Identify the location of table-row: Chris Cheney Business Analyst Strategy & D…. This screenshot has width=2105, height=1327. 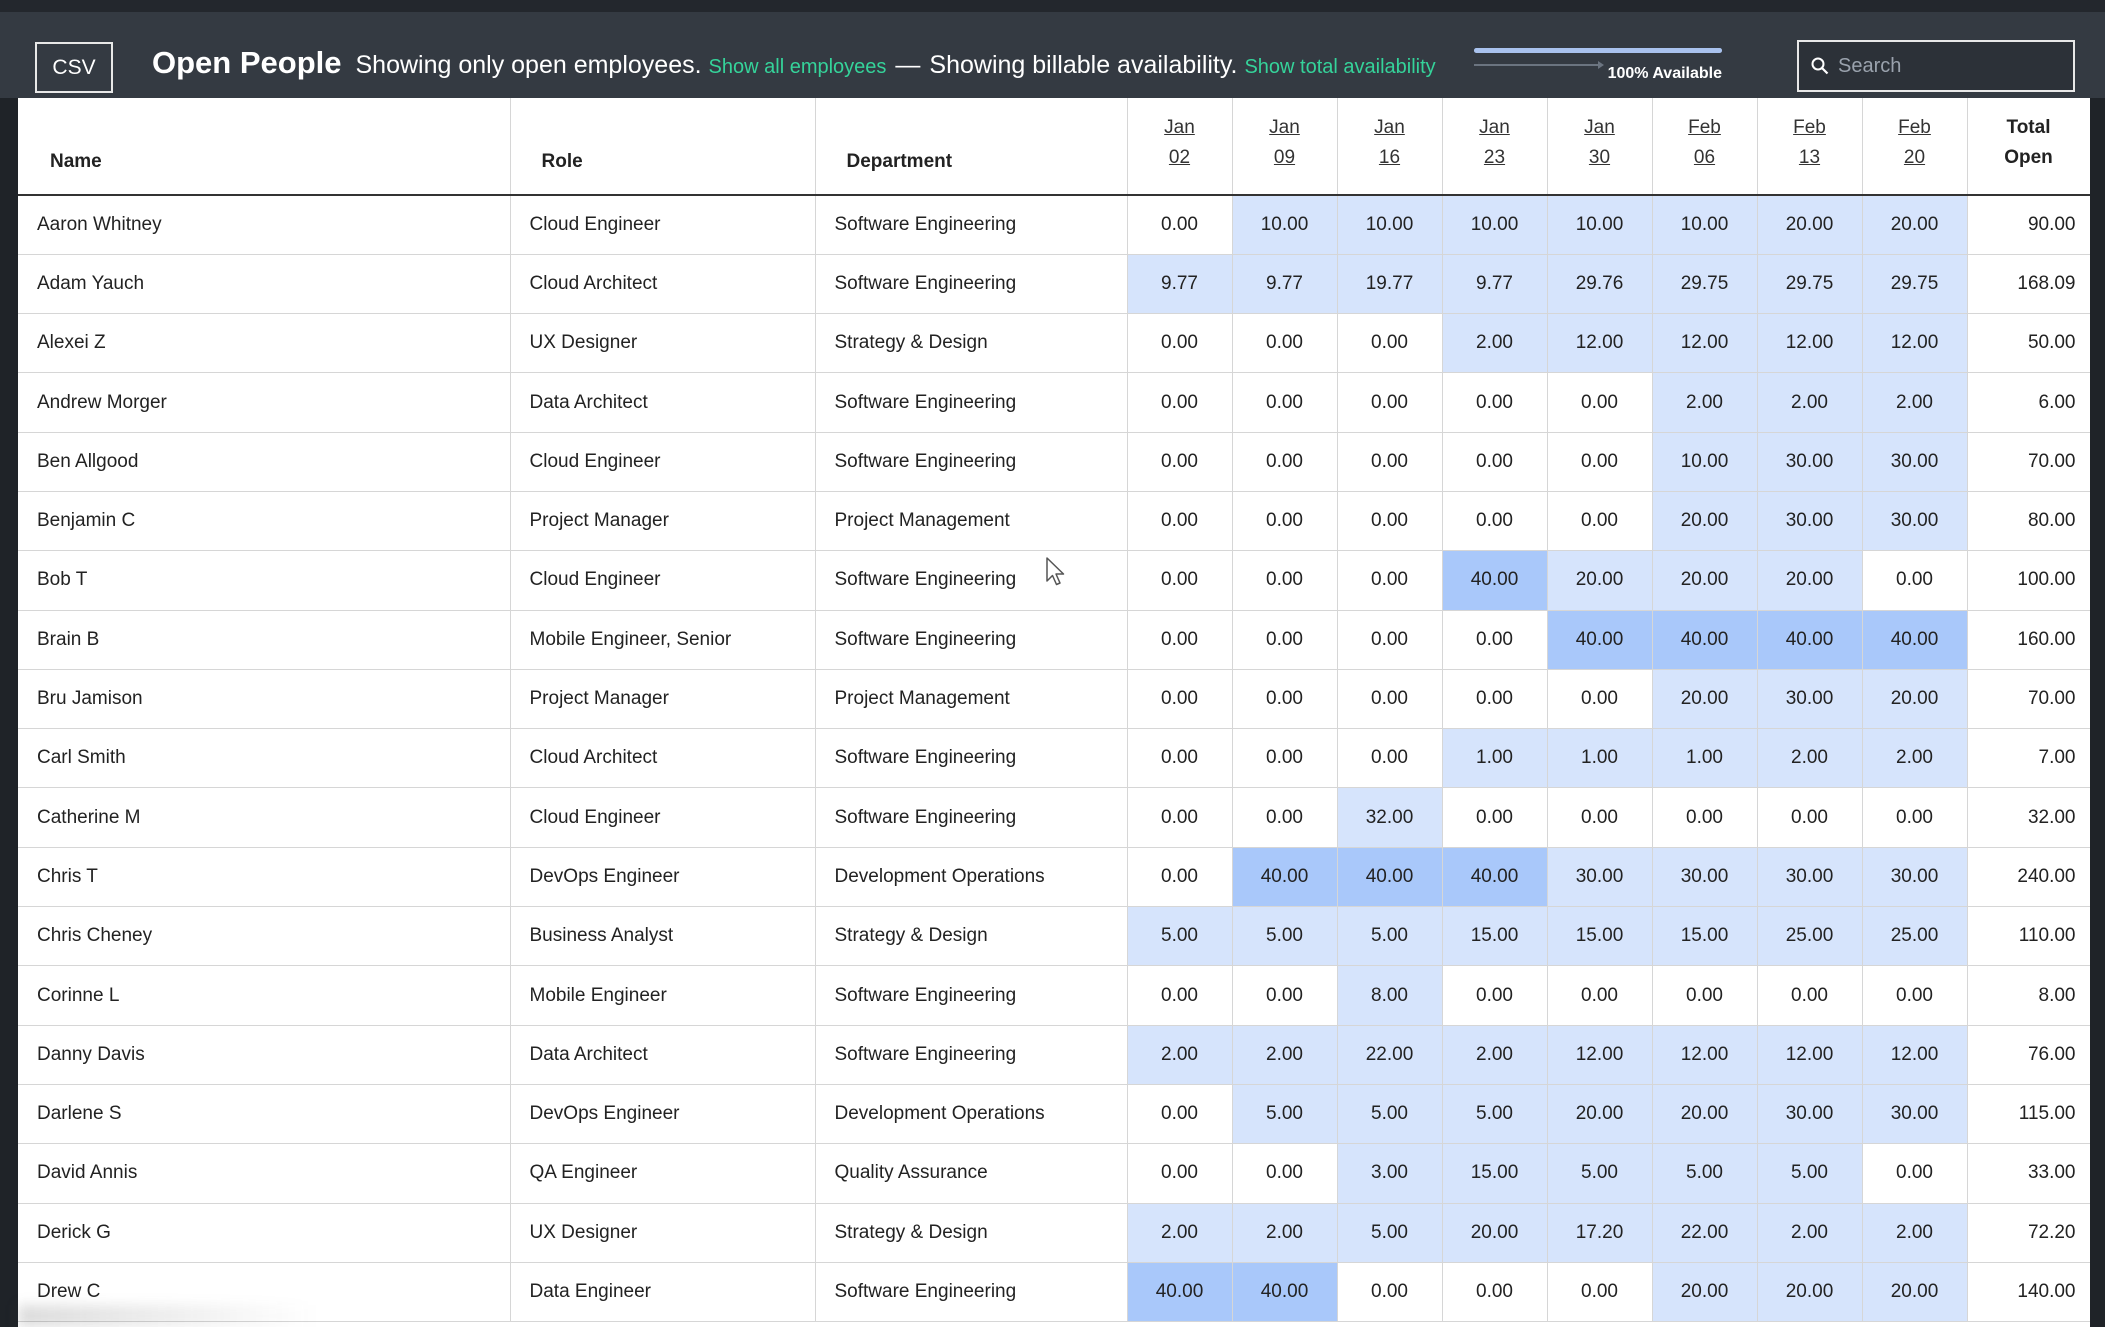
(1054, 936).